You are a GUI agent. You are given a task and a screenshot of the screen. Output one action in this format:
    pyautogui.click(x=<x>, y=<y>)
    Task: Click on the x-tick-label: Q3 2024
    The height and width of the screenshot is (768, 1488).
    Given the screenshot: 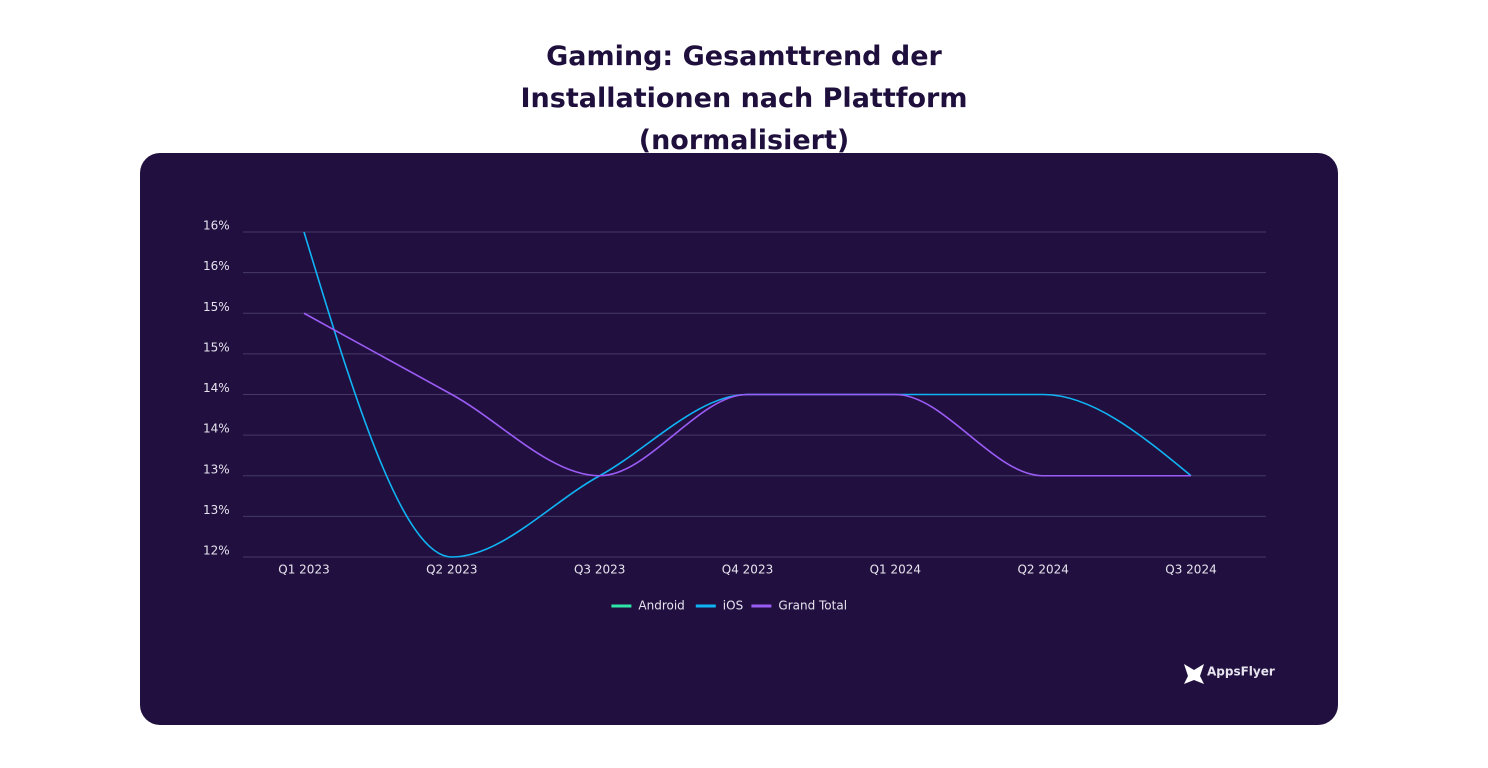 What is the action you would take?
    pyautogui.click(x=1190, y=570)
    